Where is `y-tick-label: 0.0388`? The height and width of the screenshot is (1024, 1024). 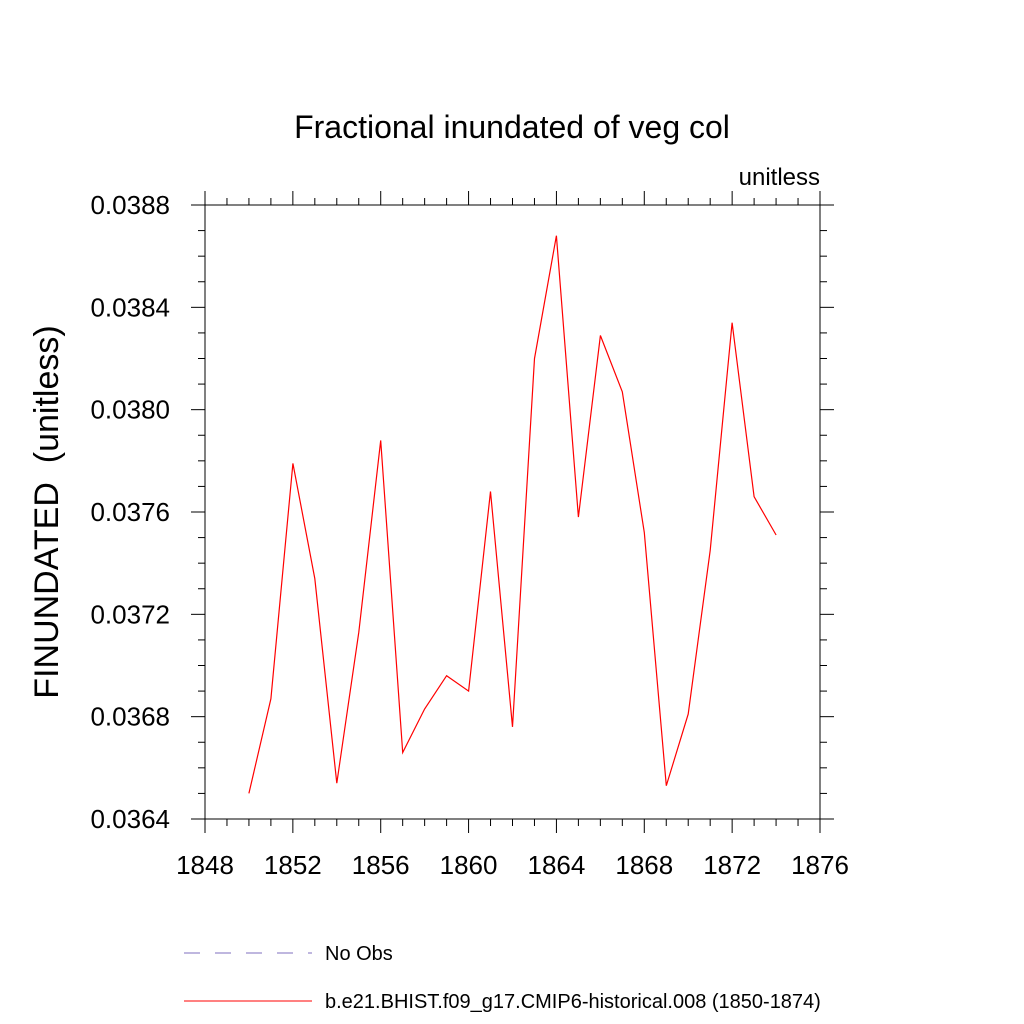
y-tick-label: 0.0388 is located at coordinates (130, 205).